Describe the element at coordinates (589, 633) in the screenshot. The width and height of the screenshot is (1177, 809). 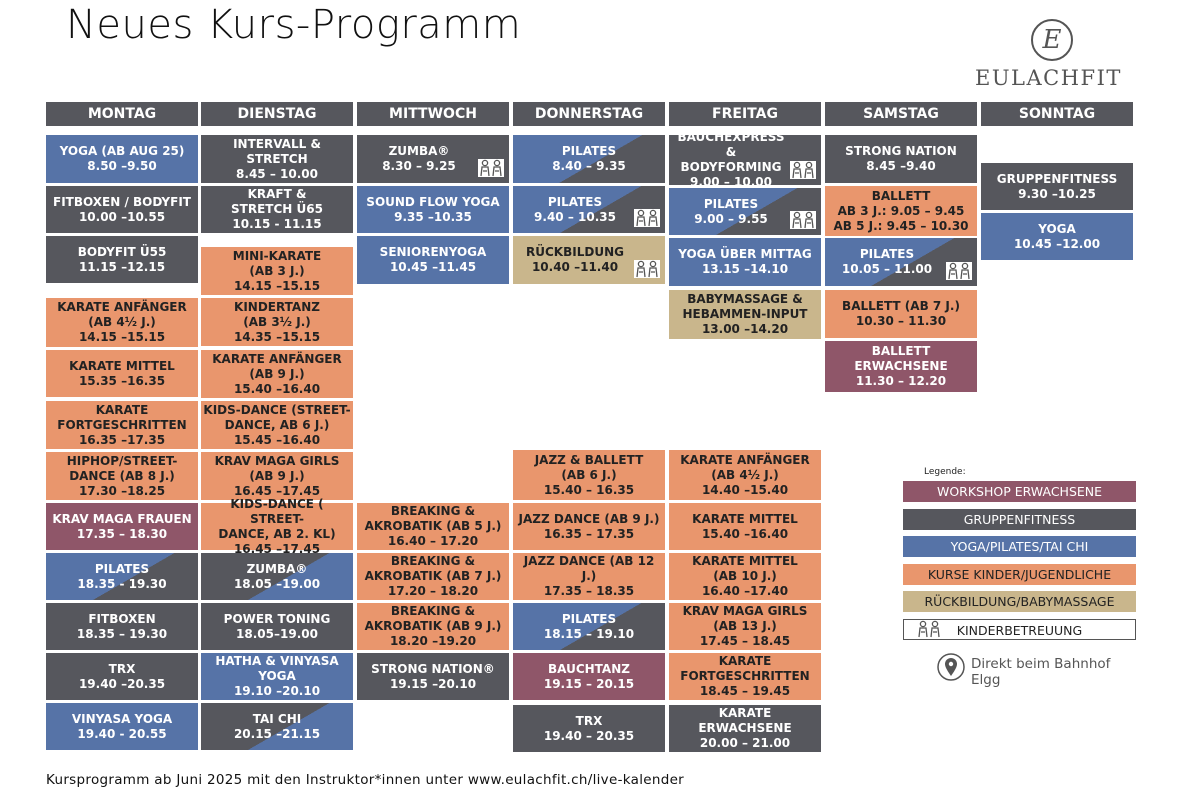
I see `class-line: 18.15 – 19.10` at that location.